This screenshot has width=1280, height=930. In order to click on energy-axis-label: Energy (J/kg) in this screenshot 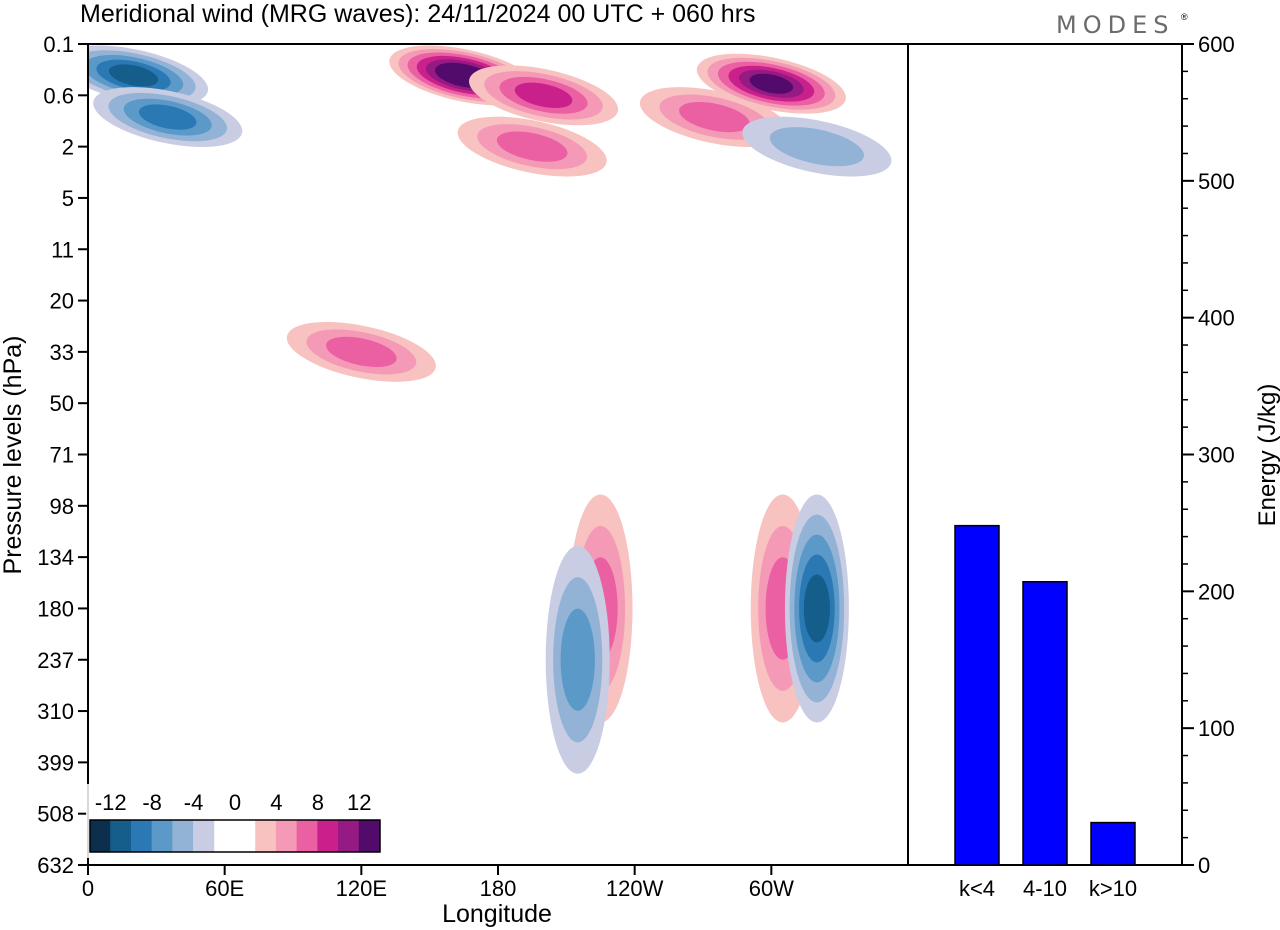, I will do `click(1267, 455)`.